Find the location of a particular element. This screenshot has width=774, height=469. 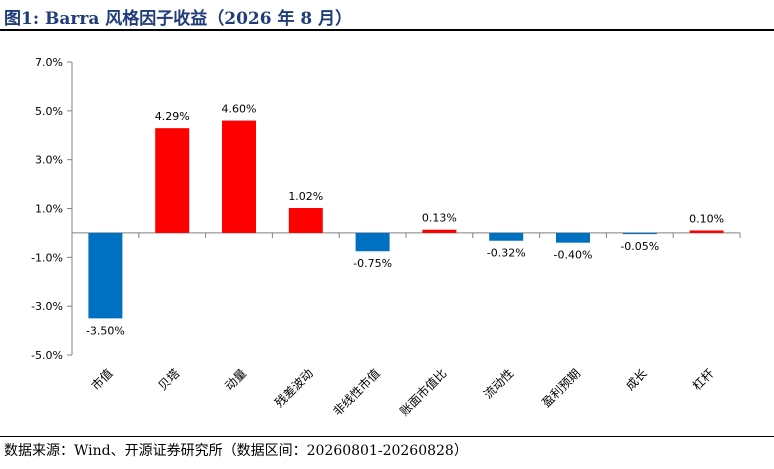

category-label: 账面市值比 is located at coordinates (422, 392).